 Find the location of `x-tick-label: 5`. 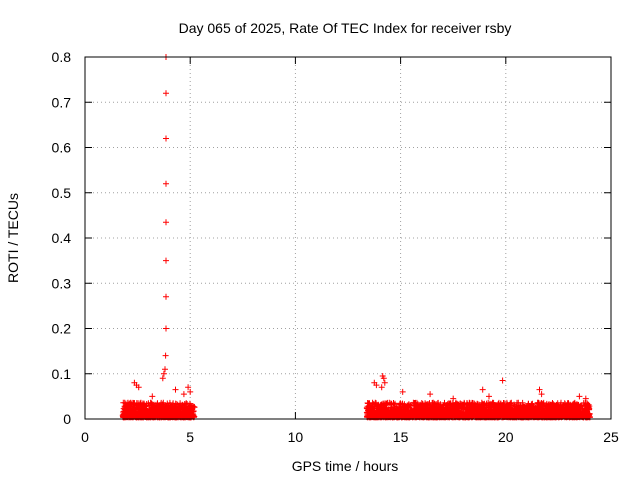

x-tick-label: 5 is located at coordinates (190, 437).